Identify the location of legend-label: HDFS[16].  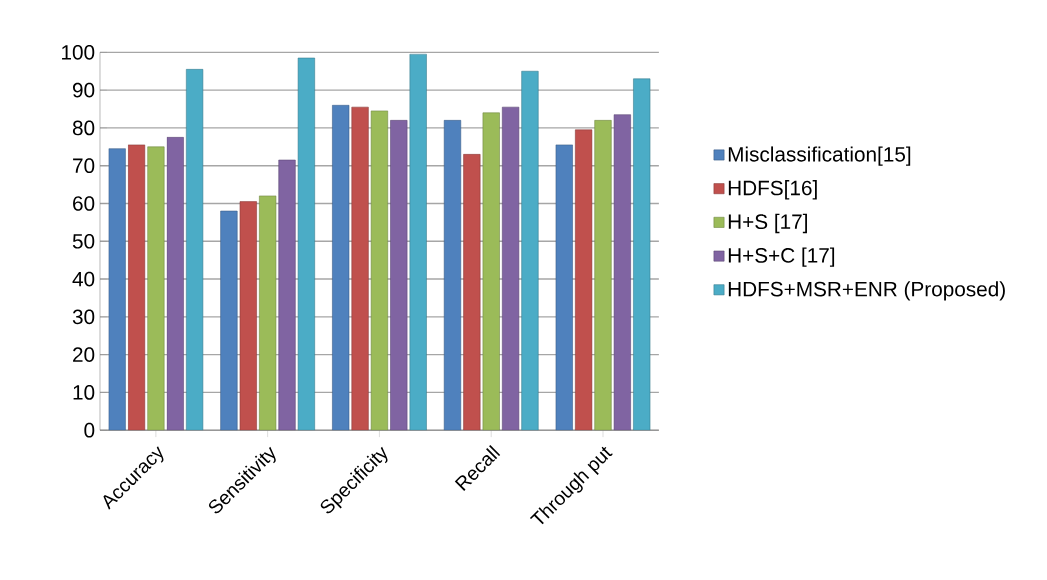
(772, 190).